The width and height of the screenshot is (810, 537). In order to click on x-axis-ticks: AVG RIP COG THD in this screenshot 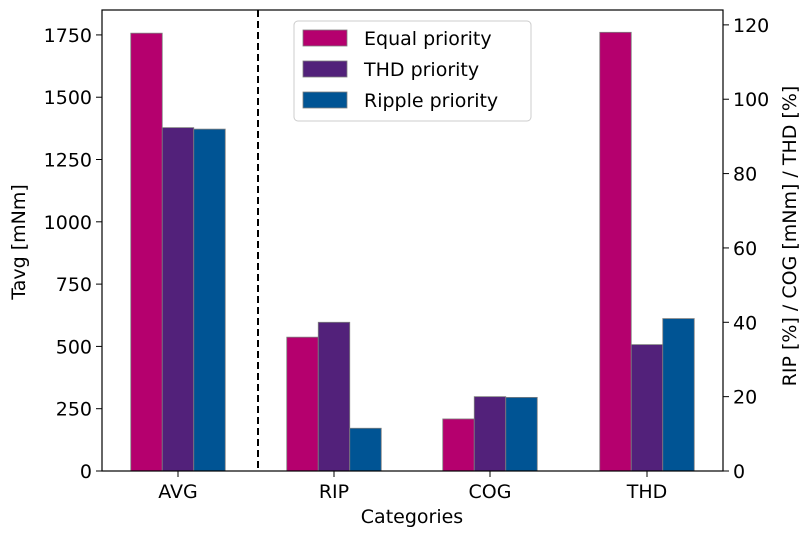, I will do `click(412, 487)`.